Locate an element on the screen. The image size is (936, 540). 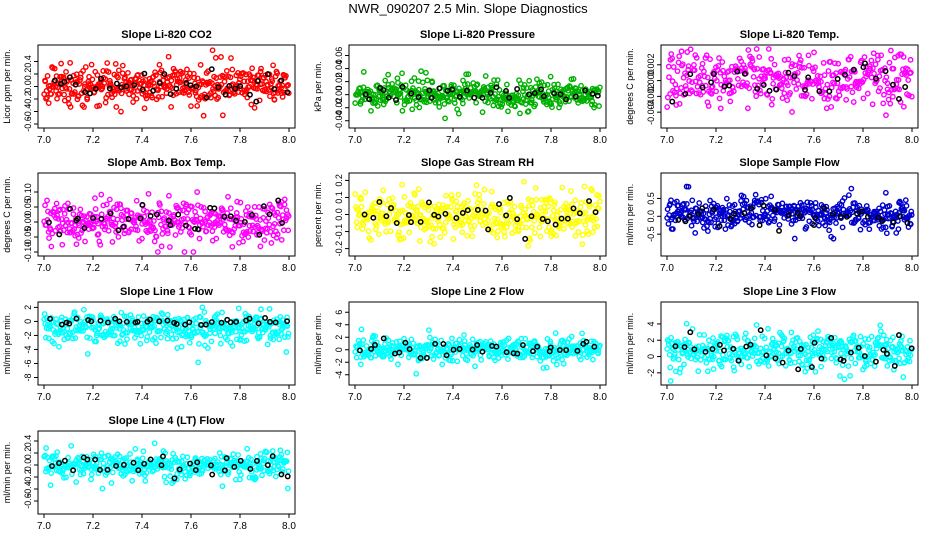
x-tick-label: 7.2 is located at coordinates (404, 140).